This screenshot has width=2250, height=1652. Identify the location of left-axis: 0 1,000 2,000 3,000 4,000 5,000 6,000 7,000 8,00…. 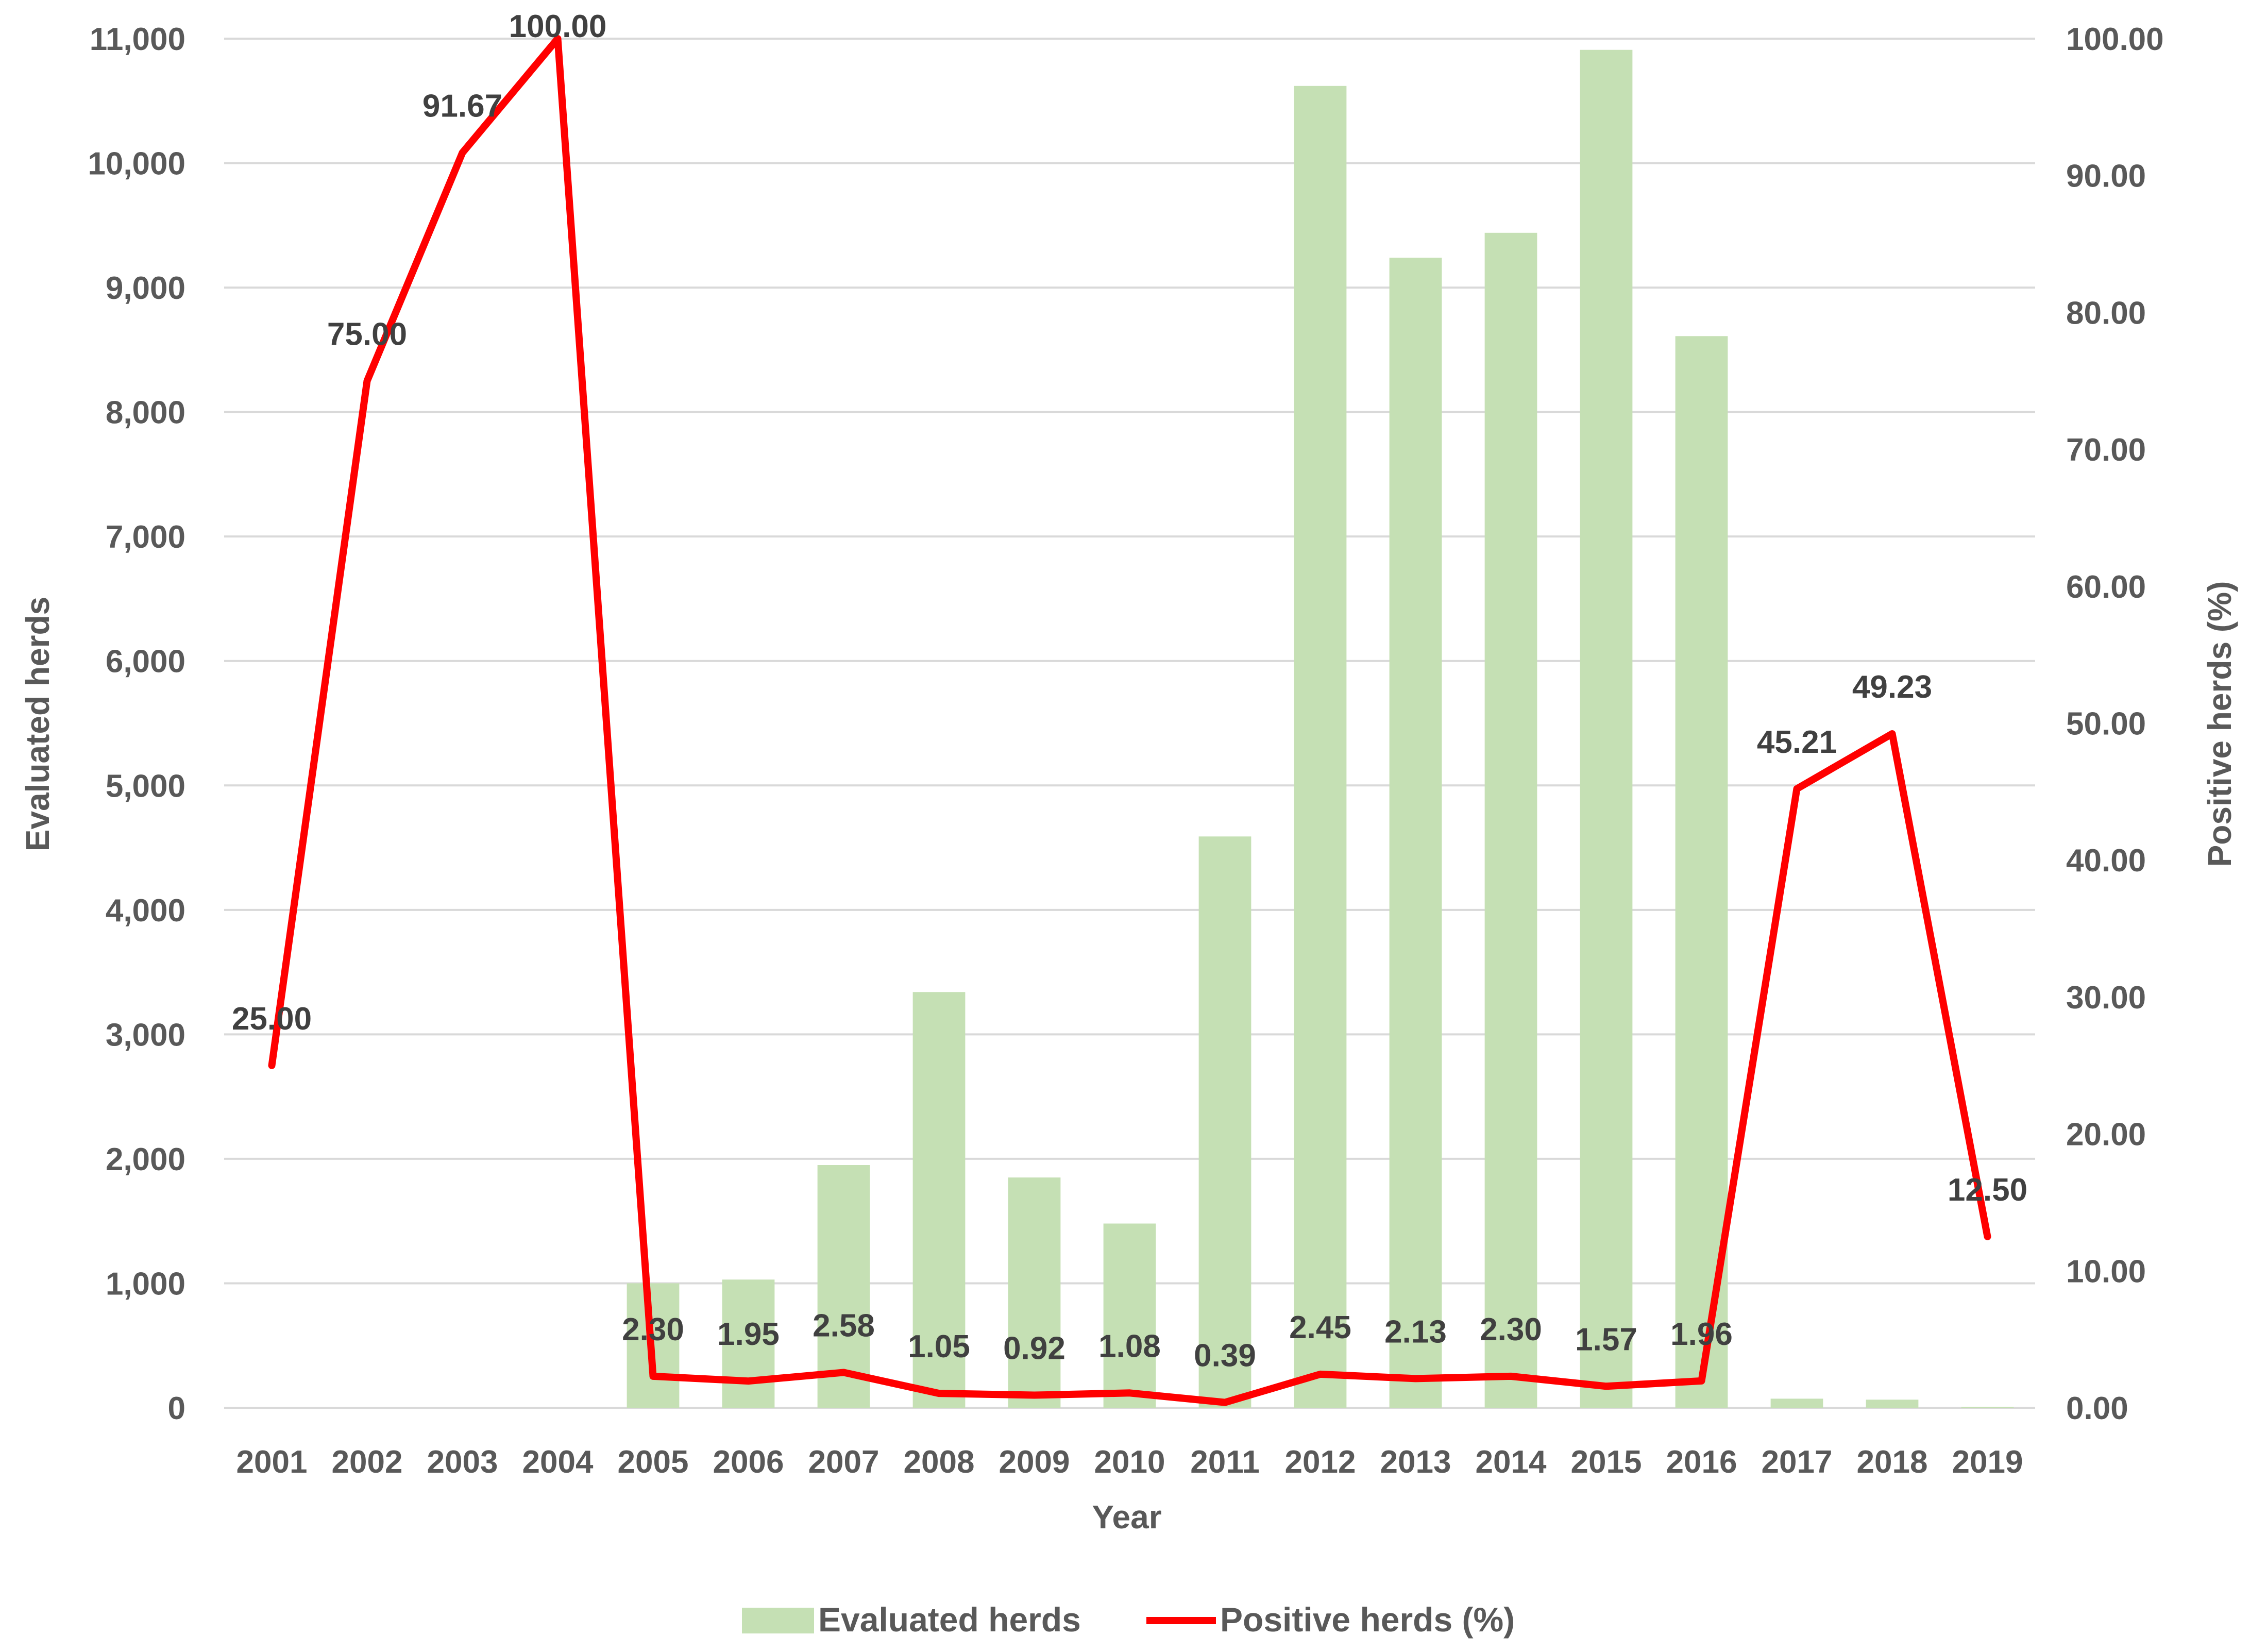
(136, 724).